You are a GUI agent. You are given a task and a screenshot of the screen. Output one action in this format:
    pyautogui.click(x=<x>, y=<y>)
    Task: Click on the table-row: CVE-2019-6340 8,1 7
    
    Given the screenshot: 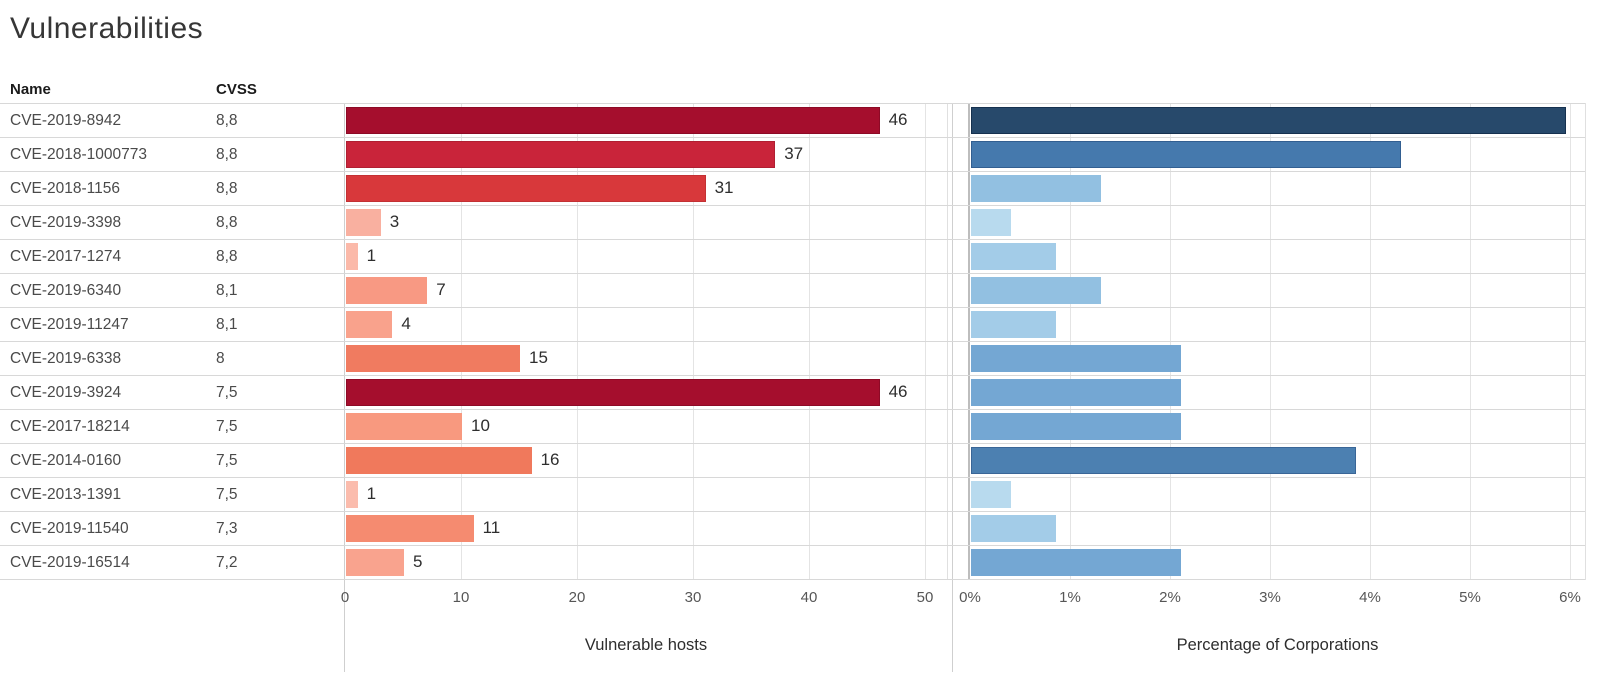 What is the action you would take?
    pyautogui.click(x=792, y=291)
    